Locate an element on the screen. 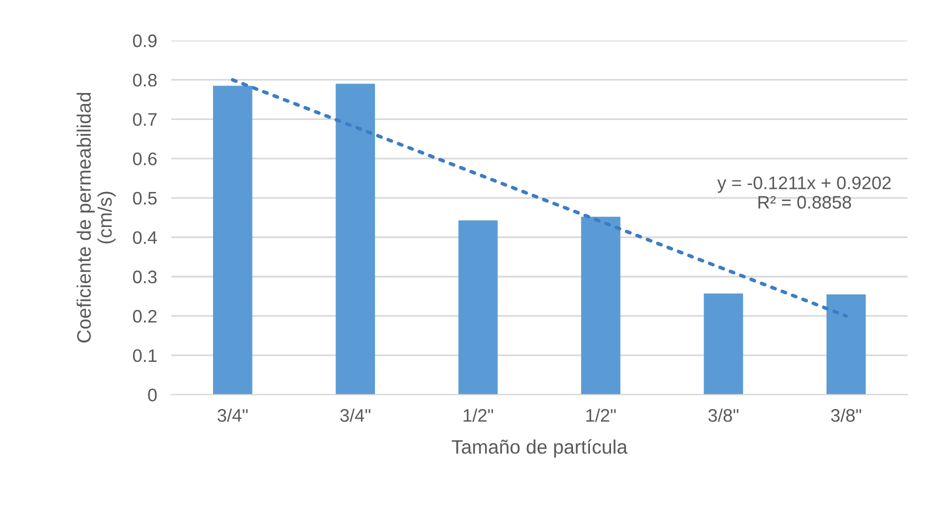 The height and width of the screenshot is (506, 926). y-tick-label: 0.3 is located at coordinates (145, 277).